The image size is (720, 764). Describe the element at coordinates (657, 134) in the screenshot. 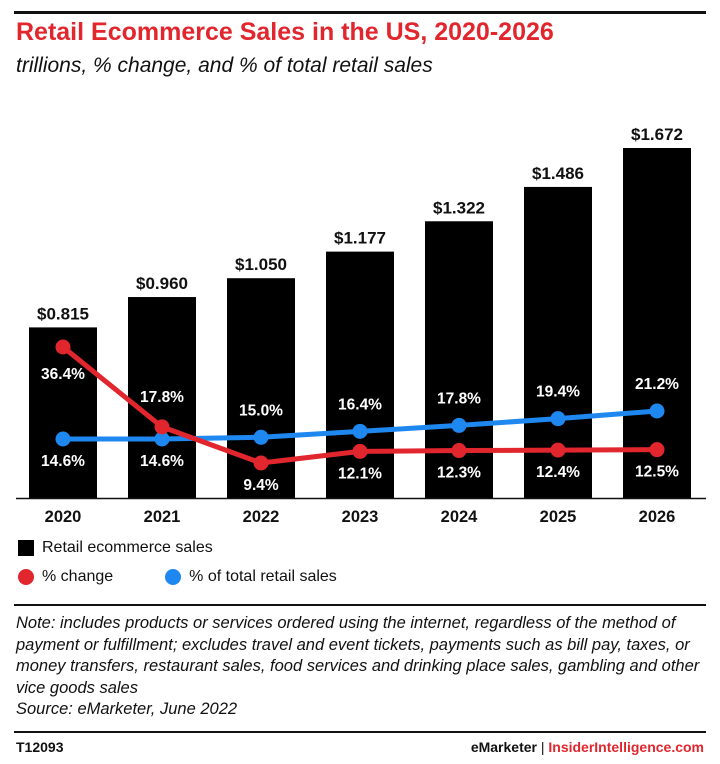

I see `bar-label-2026: $1.672` at that location.